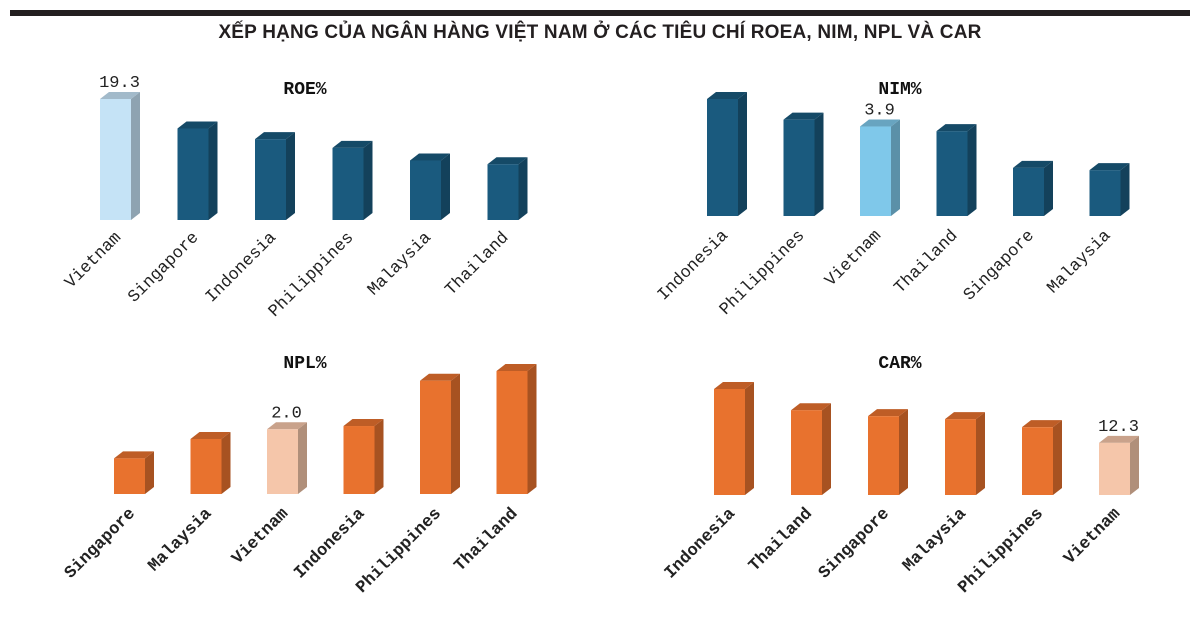 The width and height of the screenshot is (1200, 630). I want to click on value-label: 3.9, so click(879, 111).